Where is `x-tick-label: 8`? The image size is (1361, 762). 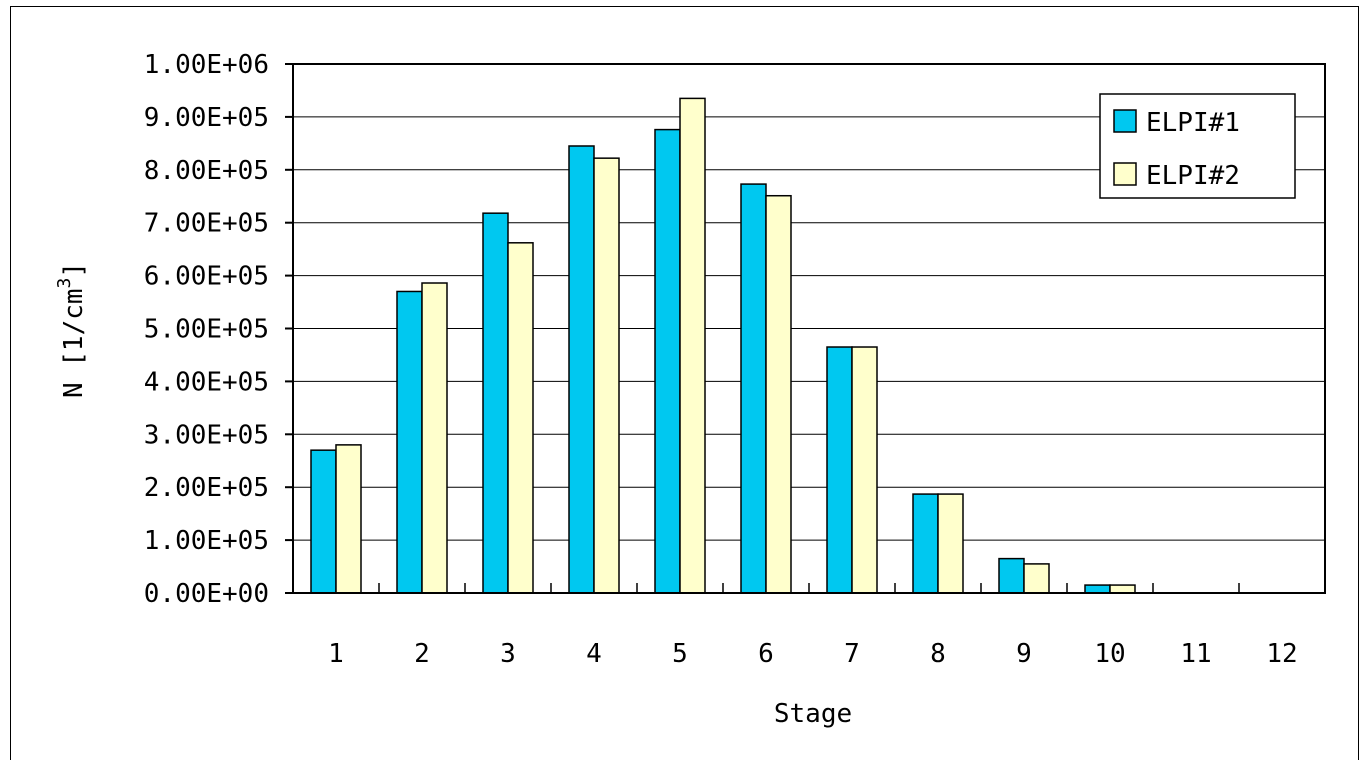 x-tick-label: 8 is located at coordinates (938, 654).